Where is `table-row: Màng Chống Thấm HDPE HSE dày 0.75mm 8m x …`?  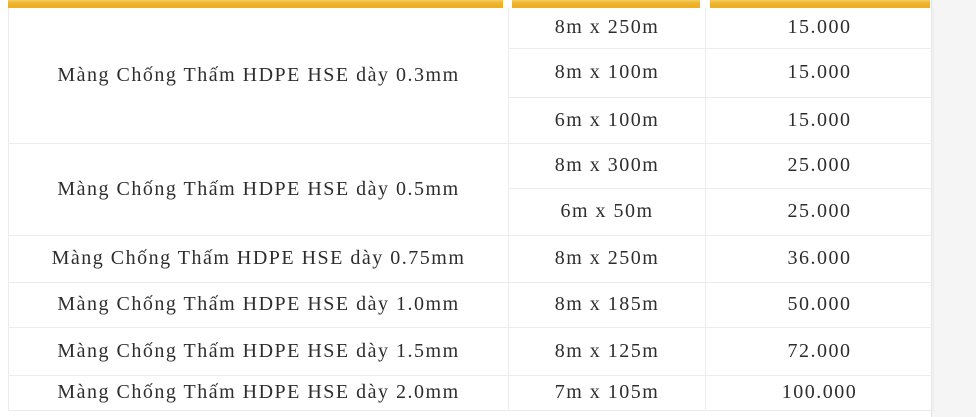
table-row: Màng Chống Thấm HDPE HSE dày 0.75mm 8m x … is located at coordinates (471, 258).